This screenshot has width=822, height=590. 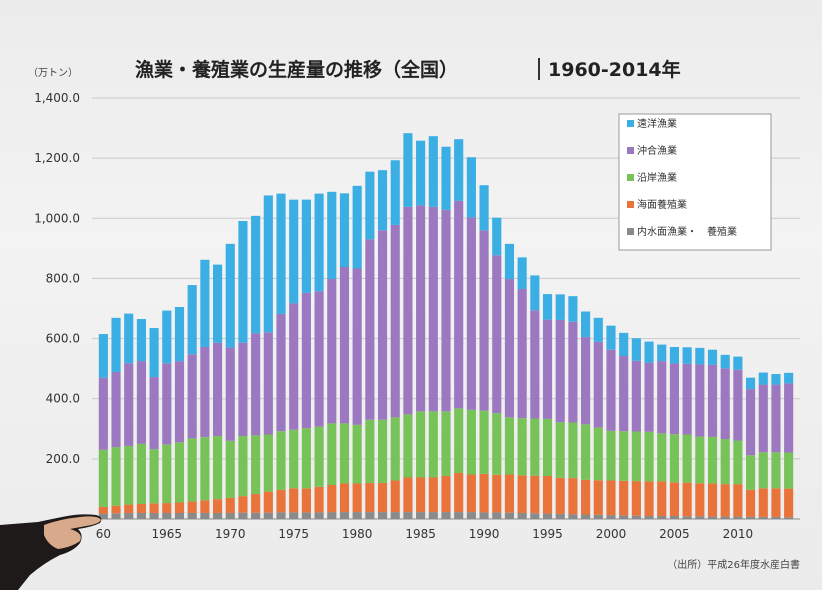 What do you see at coordinates (662, 204) in the screenshot?
I see `legend-label: 海面養殖業` at bounding box center [662, 204].